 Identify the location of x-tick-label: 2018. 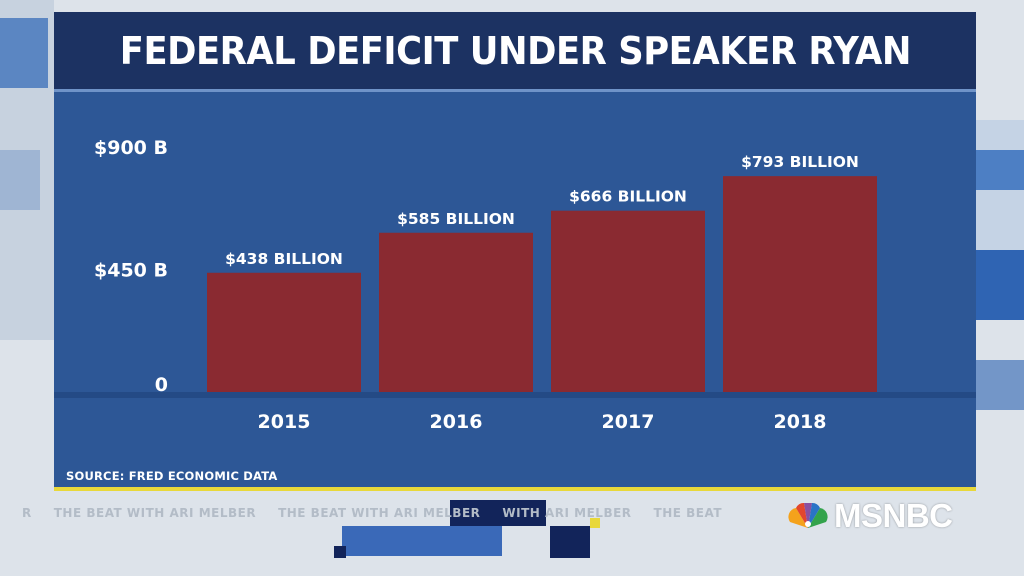
(800, 422).